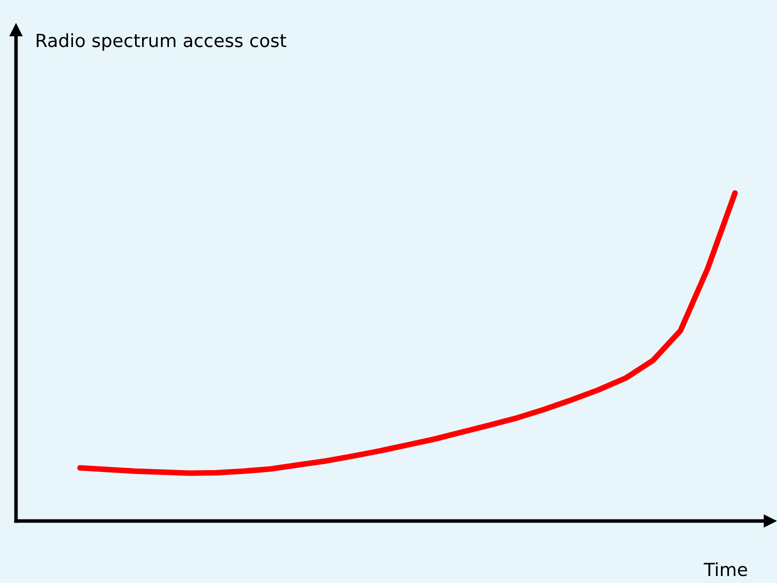 This screenshot has width=777, height=583. Describe the element at coordinates (161, 42) in the screenshot. I see `text: Radio spectrum access cost` at that location.